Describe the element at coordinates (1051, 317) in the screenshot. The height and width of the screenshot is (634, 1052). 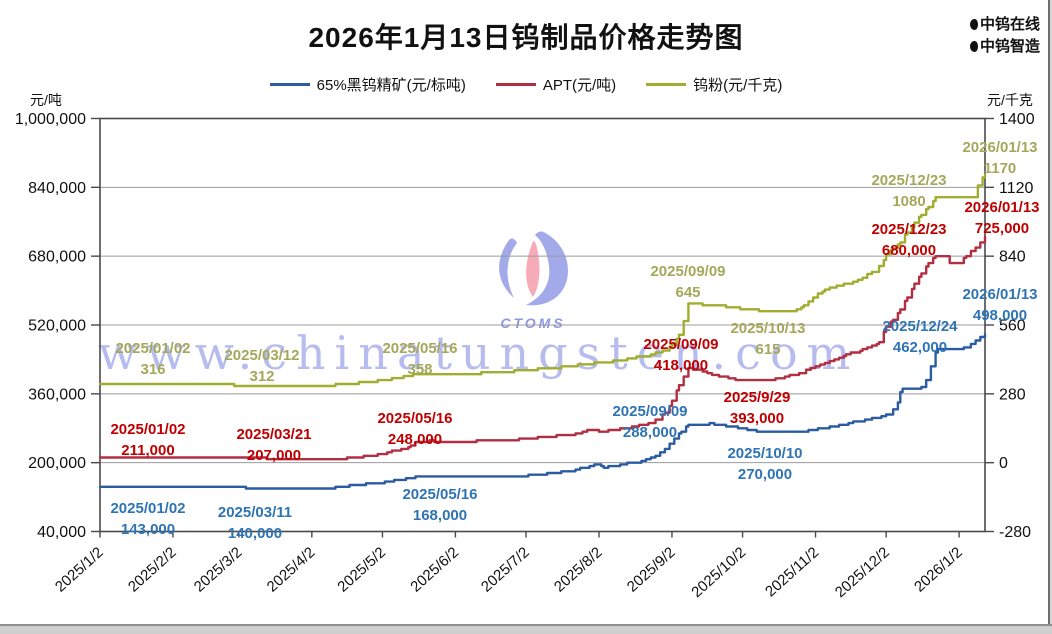
I see `window-right-edge` at that location.